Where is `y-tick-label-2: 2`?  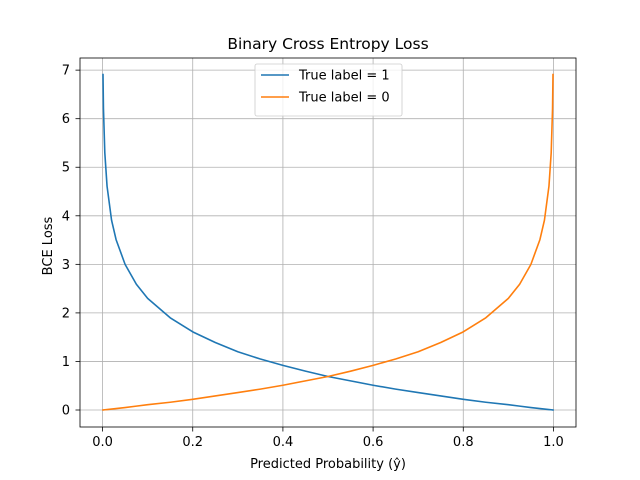
y-tick-label-2: 2 is located at coordinates (66, 313).